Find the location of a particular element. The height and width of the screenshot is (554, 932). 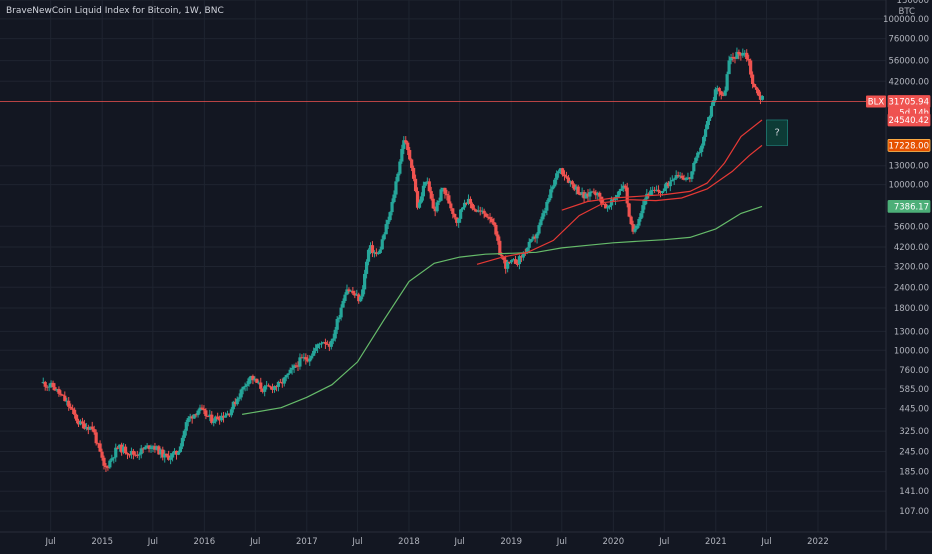

level-badge-orange-bg is located at coordinates (909, 145).